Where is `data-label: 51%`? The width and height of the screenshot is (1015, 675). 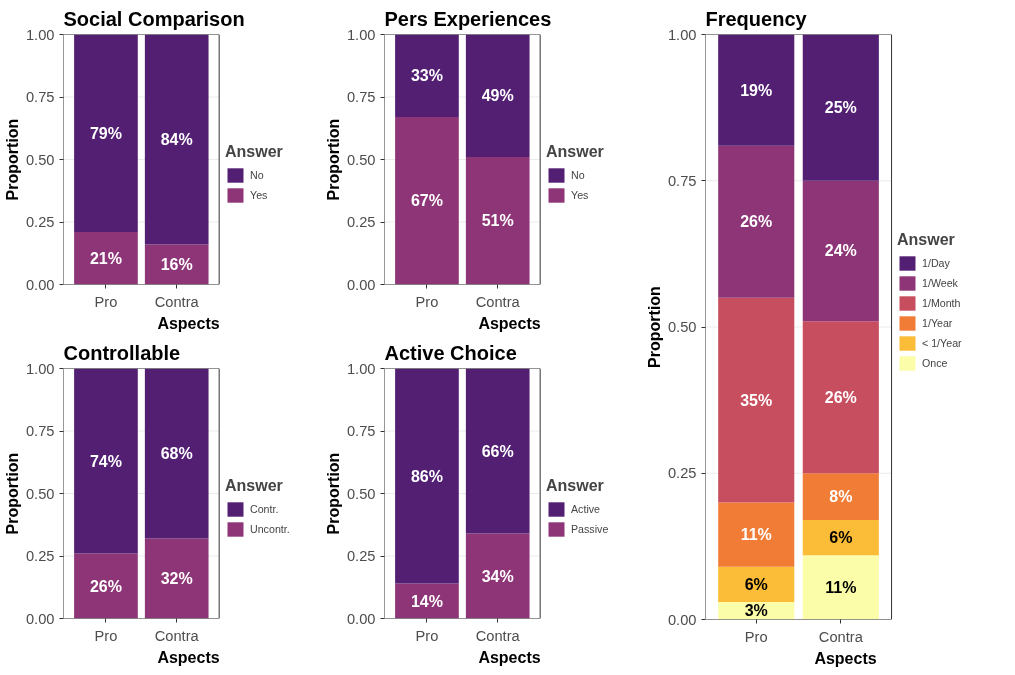
data-label: 51% is located at coordinates (497, 221).